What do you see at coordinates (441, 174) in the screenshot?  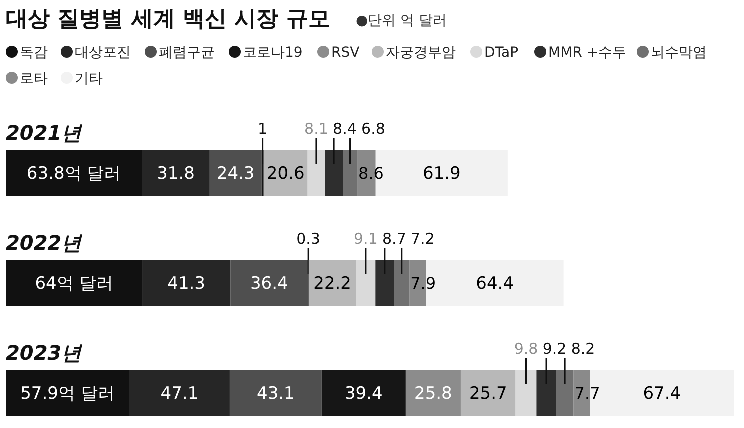 I see `data-label: 61.9` at bounding box center [441, 174].